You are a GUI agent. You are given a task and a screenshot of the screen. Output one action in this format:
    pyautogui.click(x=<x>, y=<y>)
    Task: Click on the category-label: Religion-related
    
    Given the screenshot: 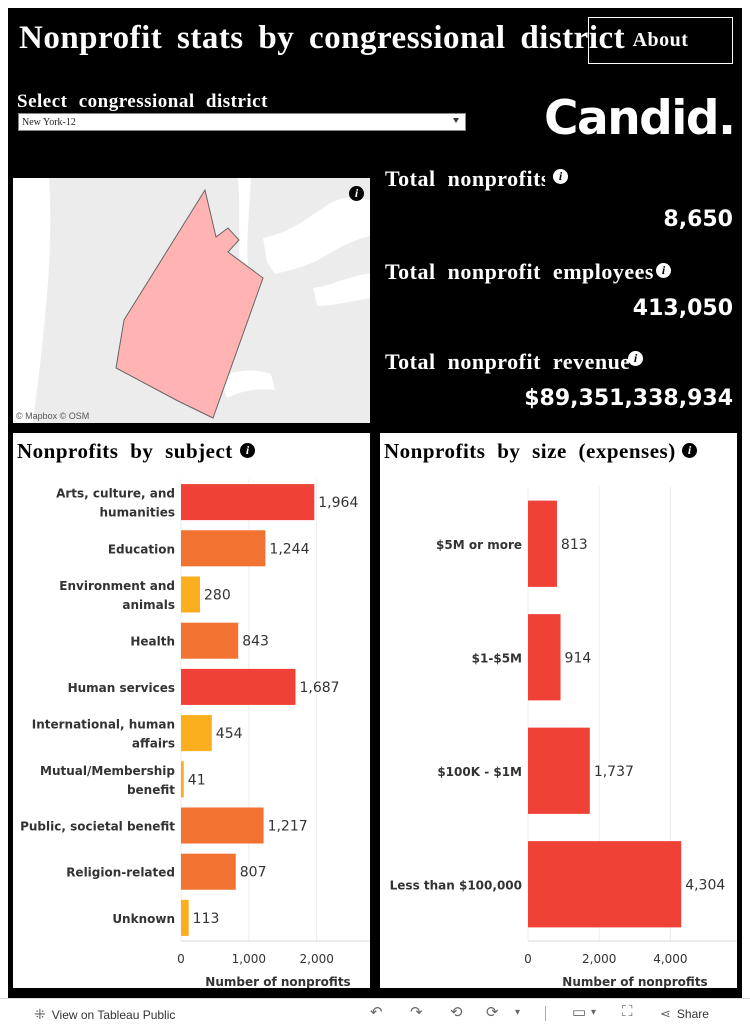 What is the action you would take?
    pyautogui.click(x=120, y=873)
    